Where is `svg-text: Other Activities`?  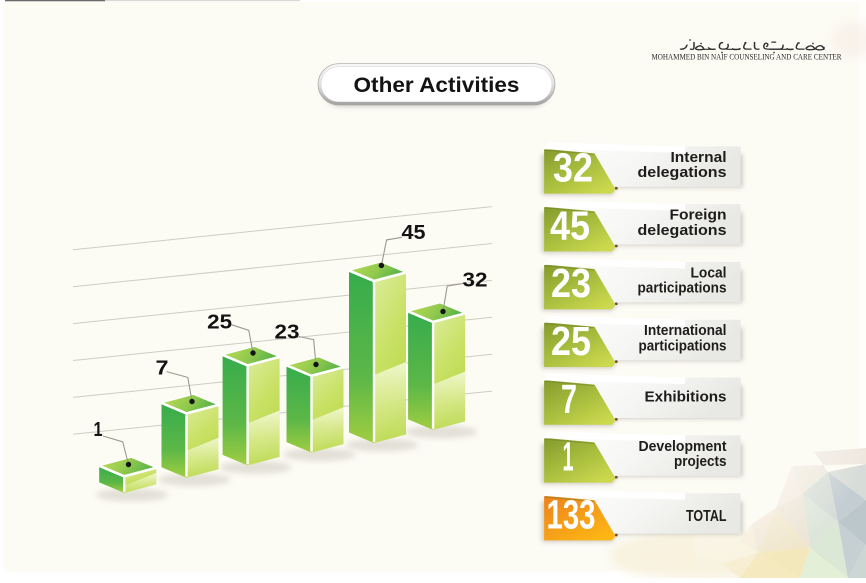
svg-text: Other Activities is located at coordinates (437, 85).